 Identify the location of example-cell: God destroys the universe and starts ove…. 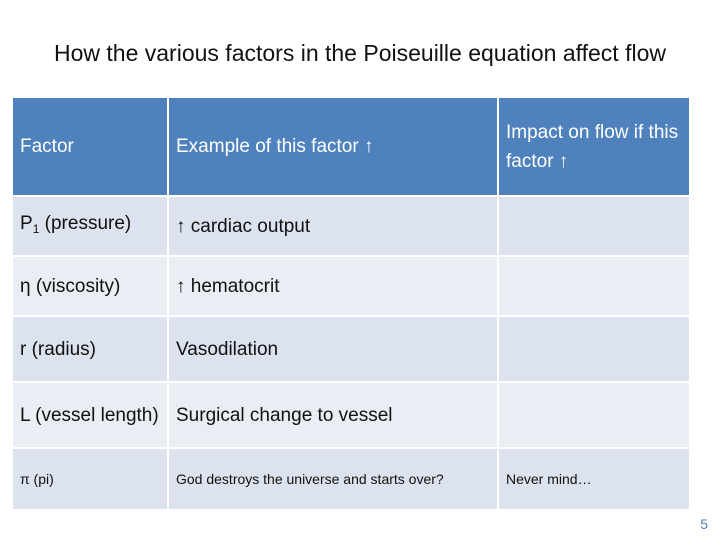
(333, 479).